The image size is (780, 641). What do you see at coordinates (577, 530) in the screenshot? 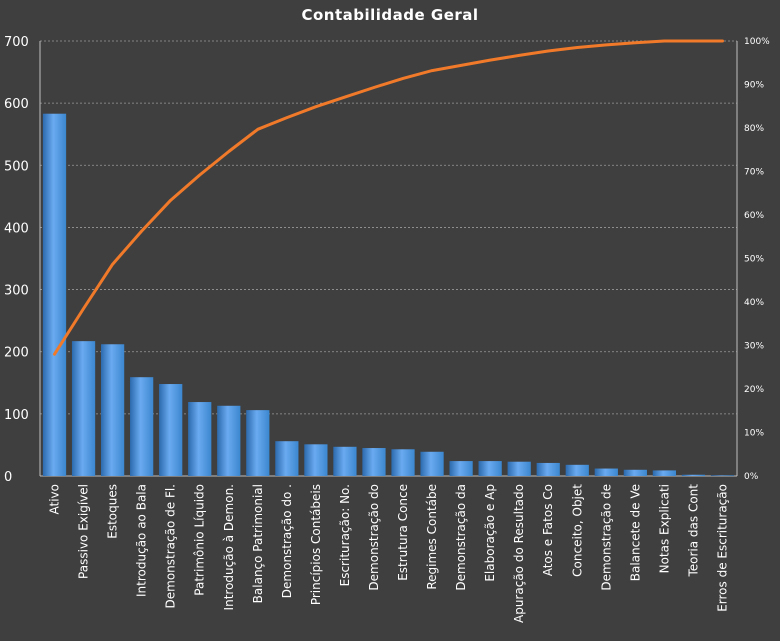
I see `x-tick-label: Conceito, Objet` at bounding box center [577, 530].